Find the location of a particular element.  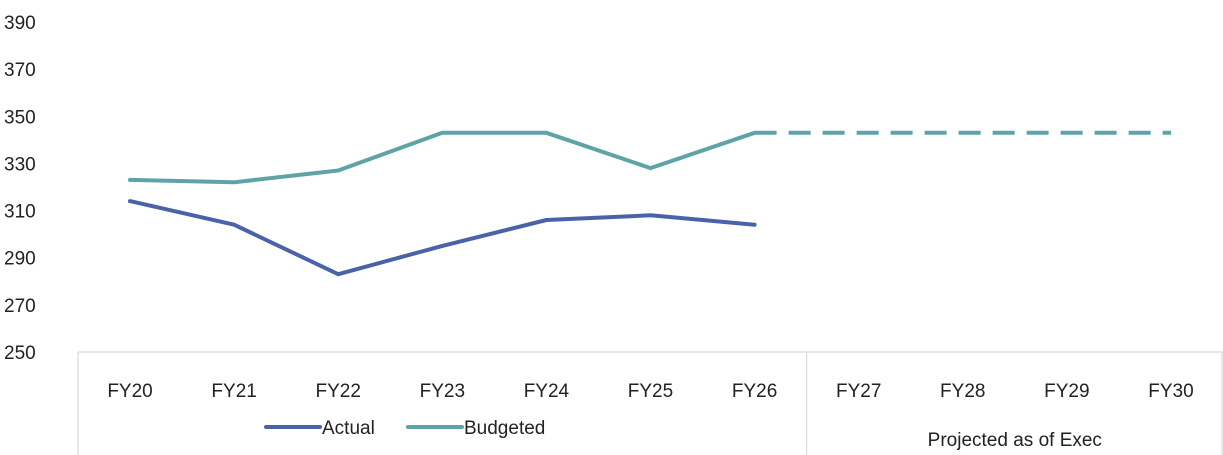

legend-label-actual: Actual is located at coordinates (348, 428).